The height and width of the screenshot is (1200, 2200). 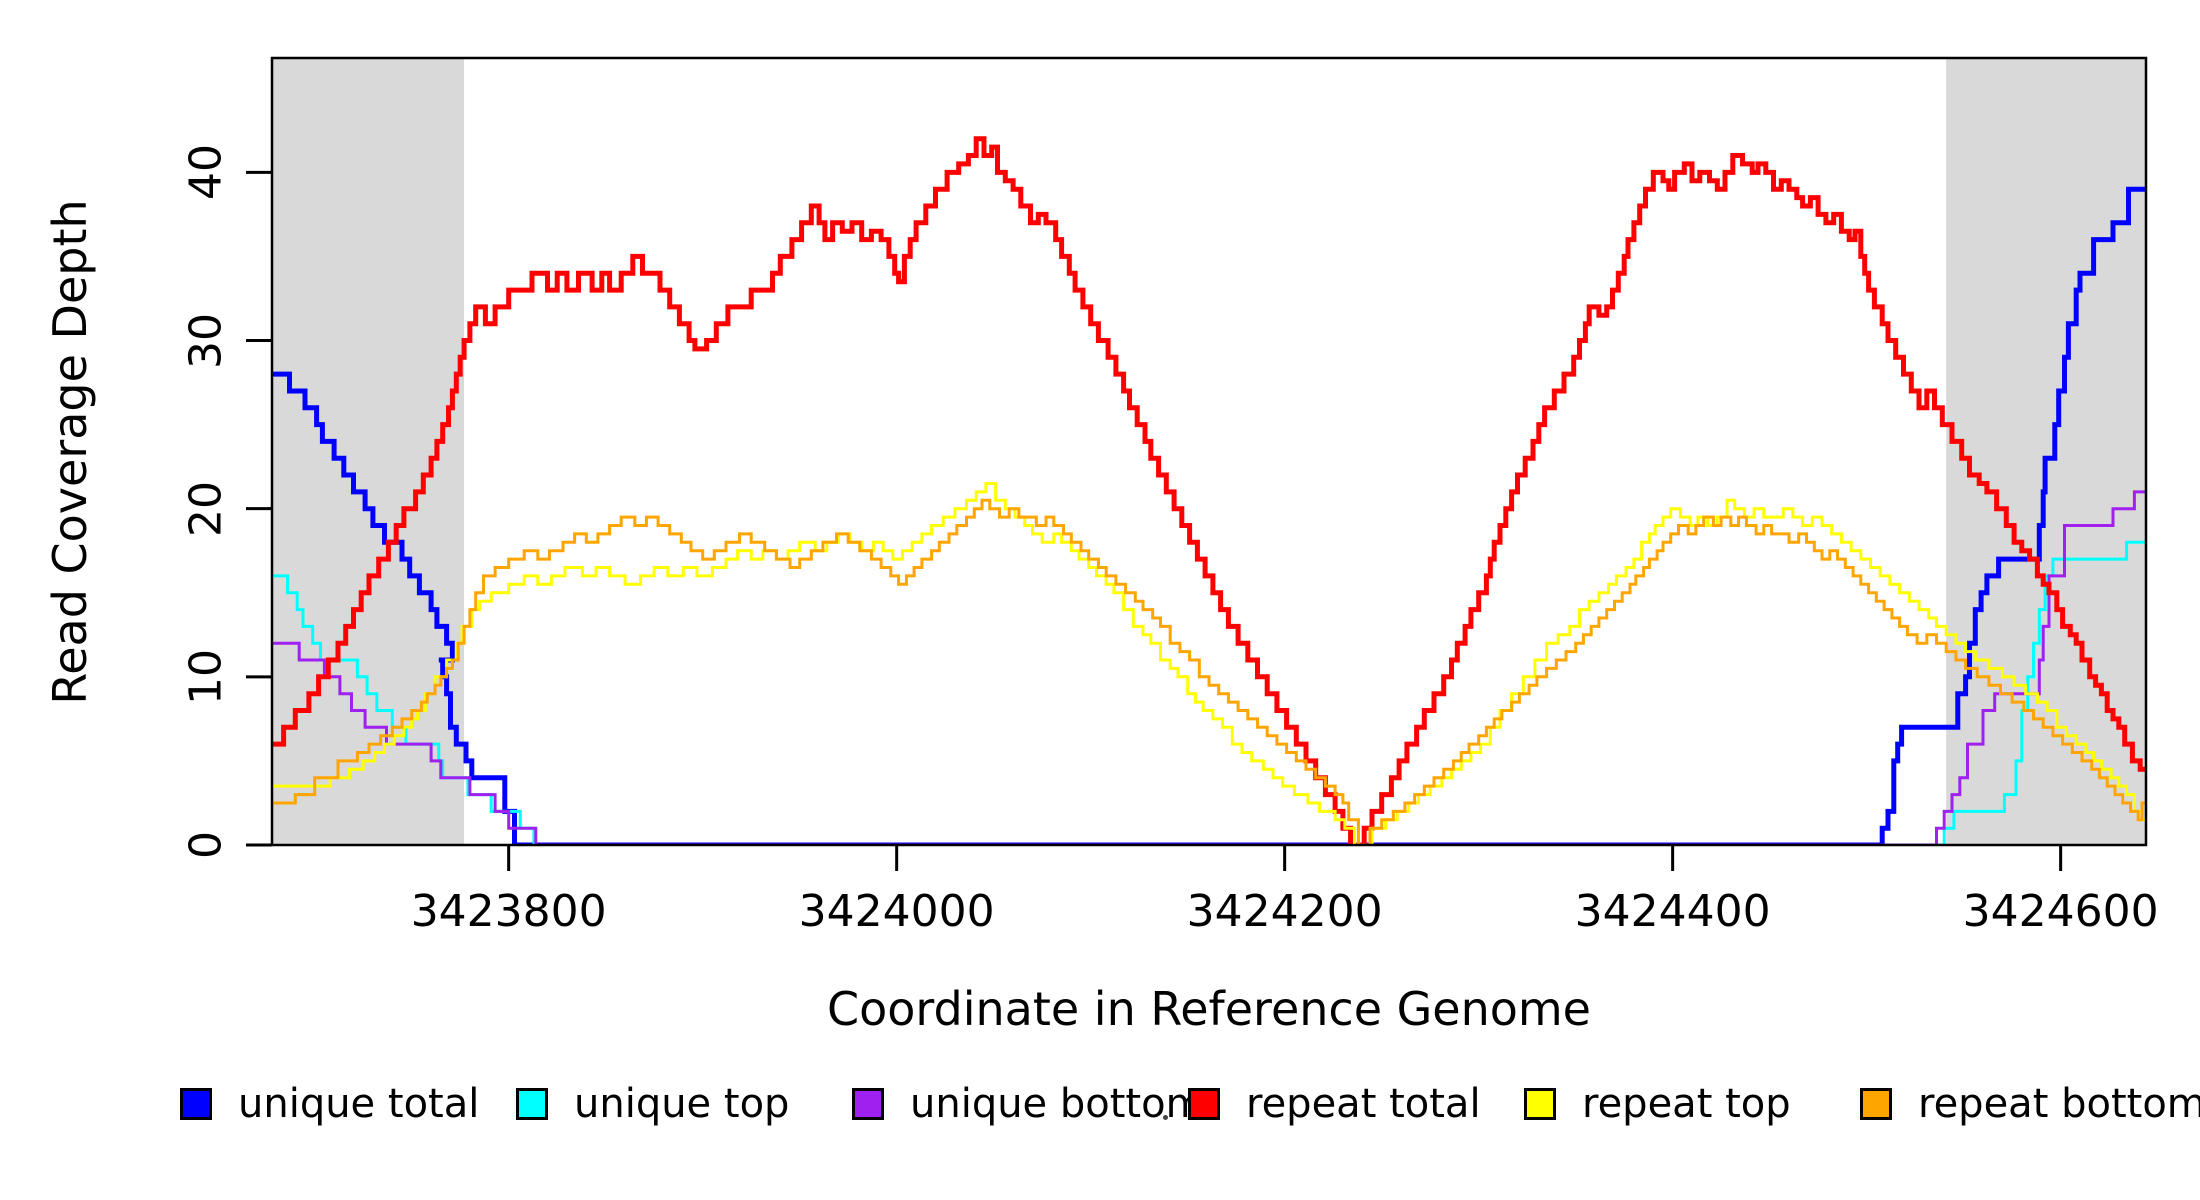 What do you see at coordinates (1209, 1009) in the screenshot?
I see `x-axis-title: Coordinate in Reference Genome` at bounding box center [1209, 1009].